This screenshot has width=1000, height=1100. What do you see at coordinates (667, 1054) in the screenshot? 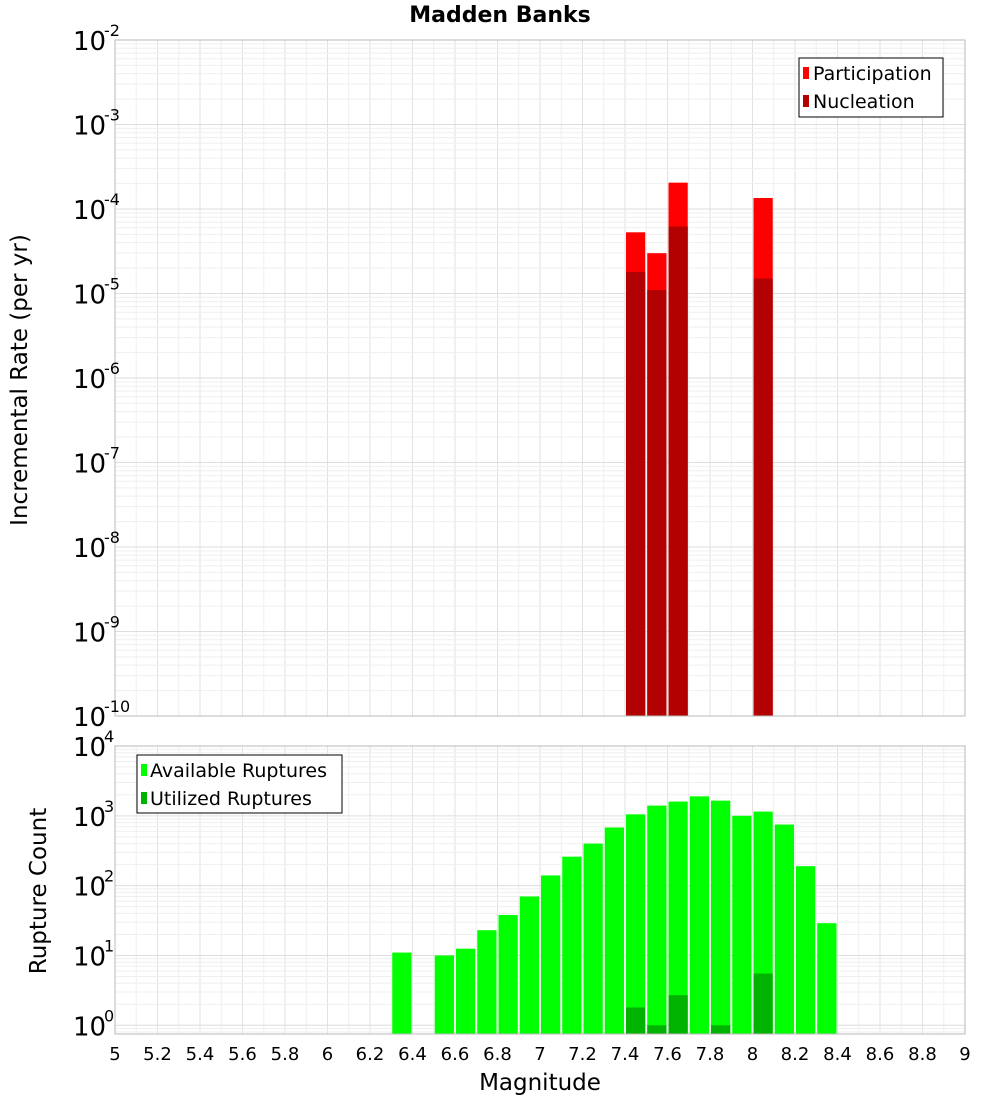
I see `x-tick-label: 7.6` at bounding box center [667, 1054].